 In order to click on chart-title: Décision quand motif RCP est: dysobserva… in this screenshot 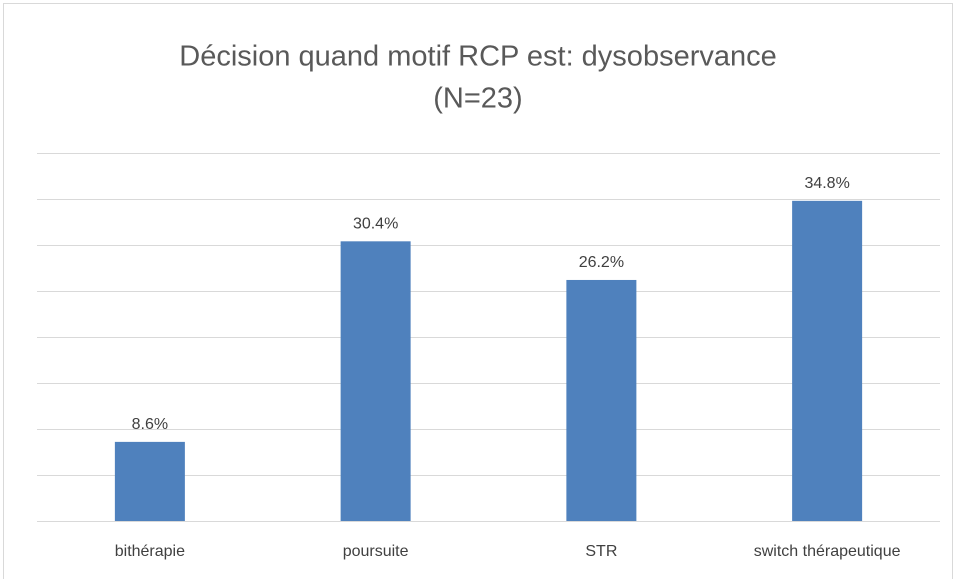, I will do `click(478, 57)`.